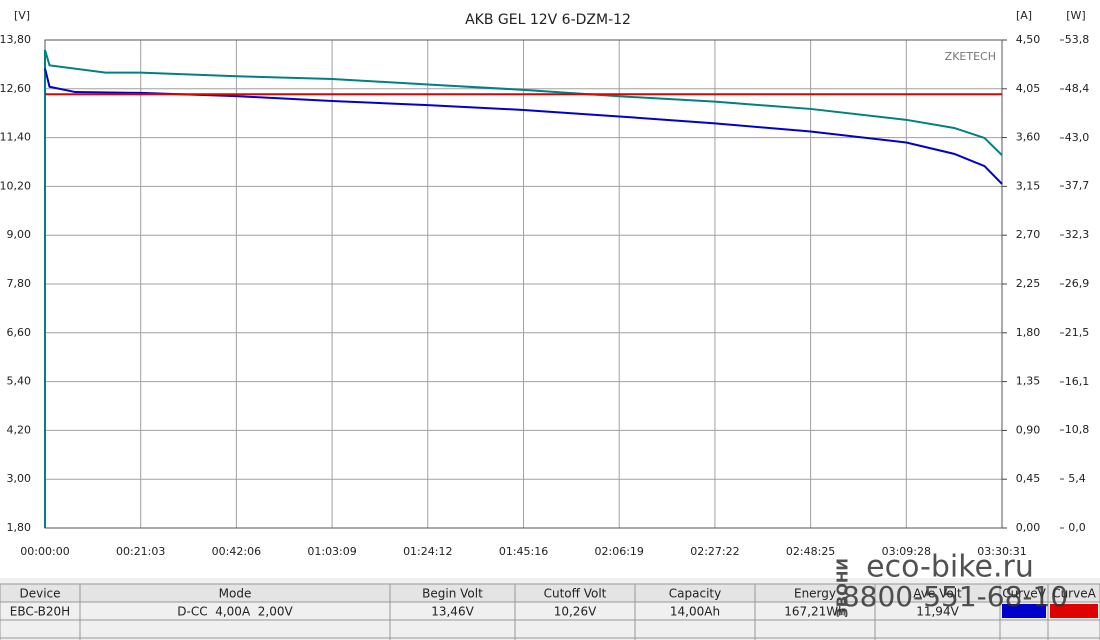  I want to click on x-tick-label: 00:21:03, so click(140, 551).